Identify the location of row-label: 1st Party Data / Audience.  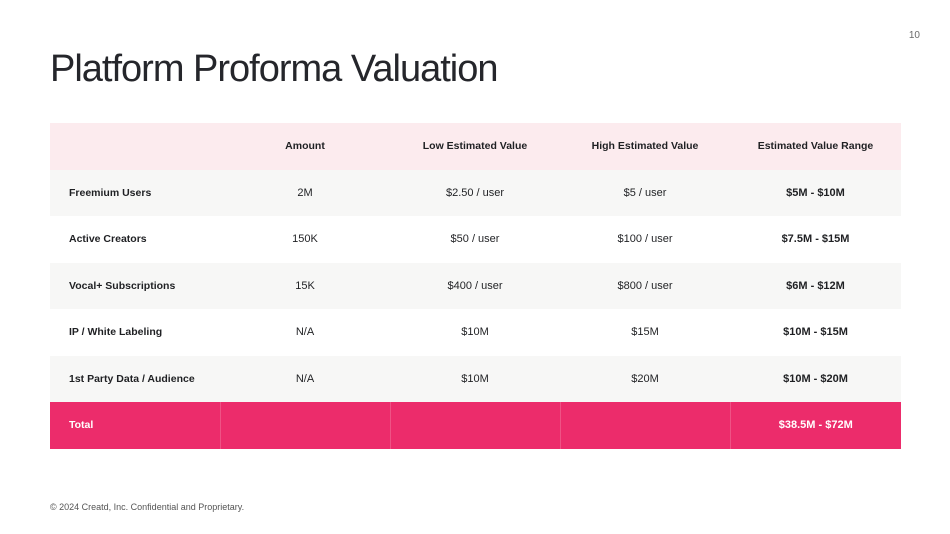
(132, 378).